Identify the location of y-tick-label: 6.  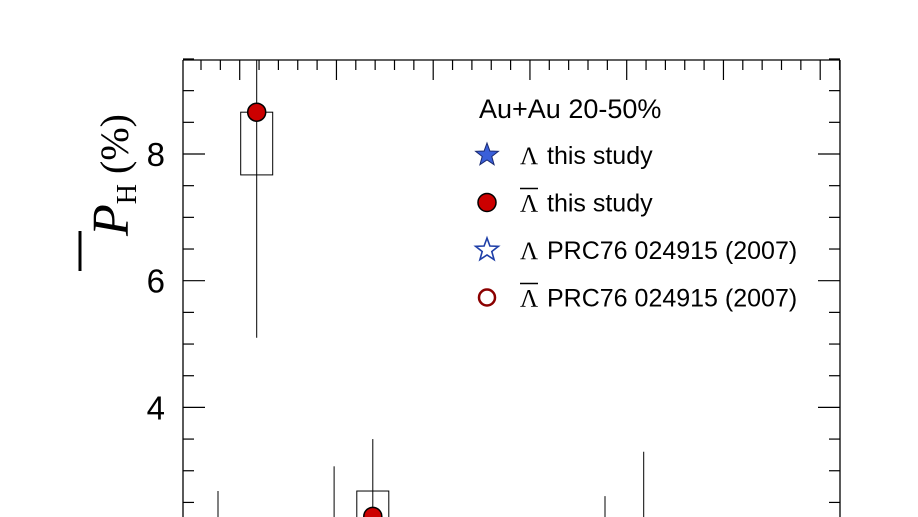
(156, 281).